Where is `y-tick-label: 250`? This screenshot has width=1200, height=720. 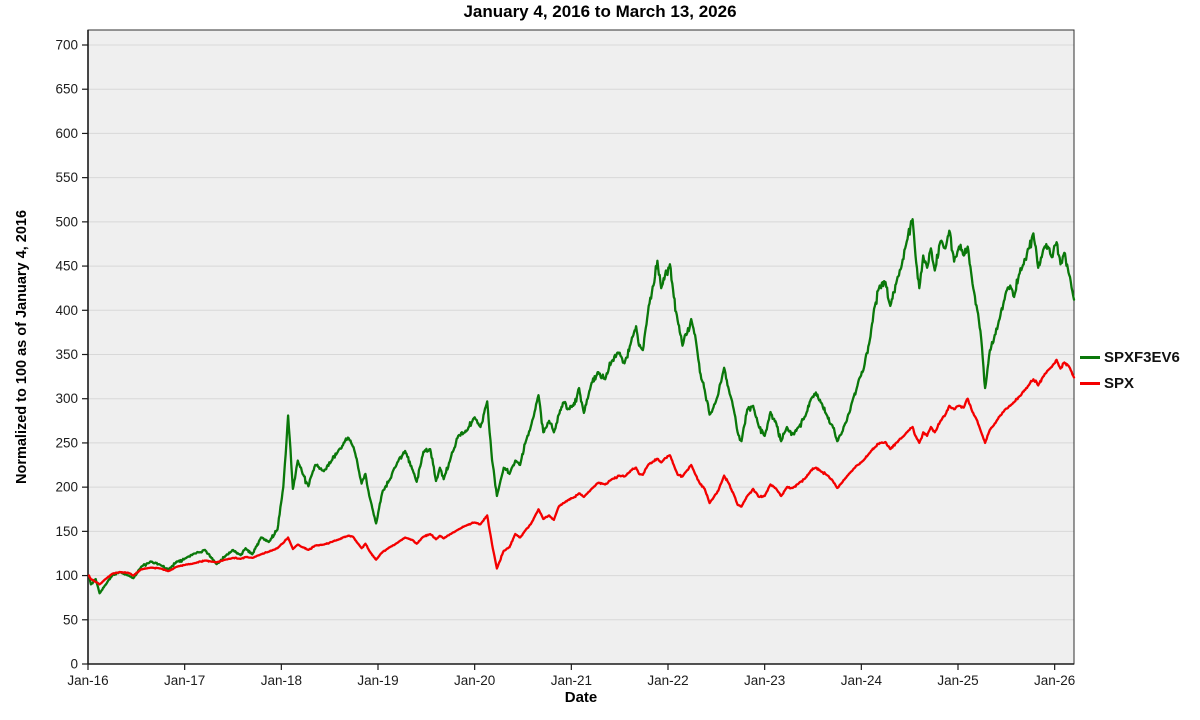
y-tick-label: 250 is located at coordinates (66, 442).